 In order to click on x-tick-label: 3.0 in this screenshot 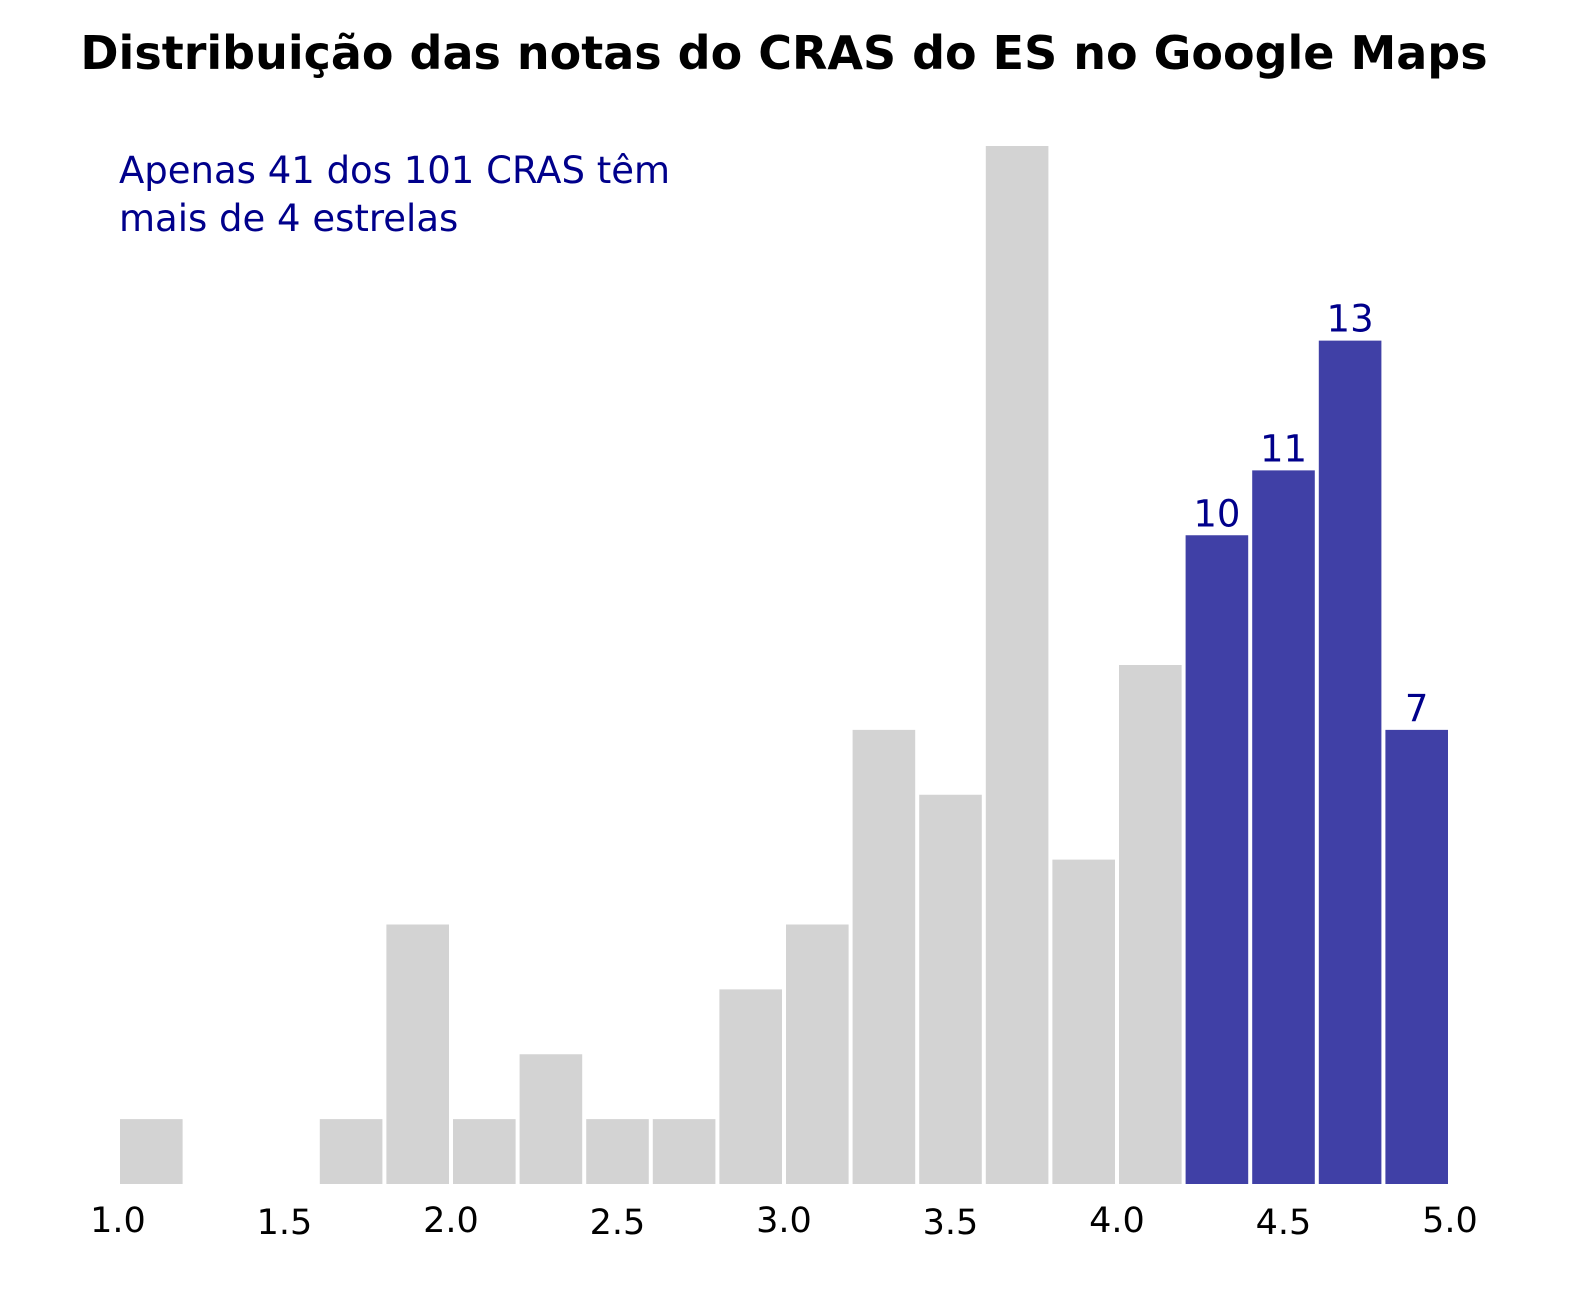, I will do `click(784, 1221)`.